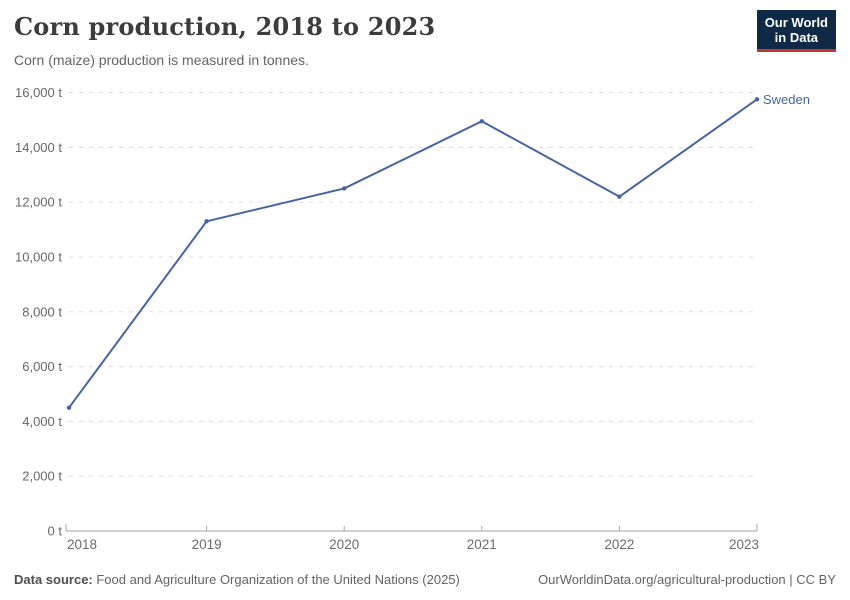  Describe the element at coordinates (786, 99) in the screenshot. I see `series-end-label: Sweden` at that location.